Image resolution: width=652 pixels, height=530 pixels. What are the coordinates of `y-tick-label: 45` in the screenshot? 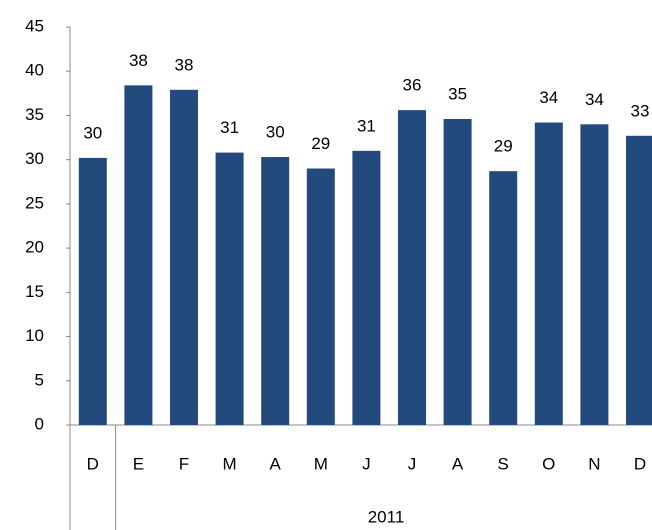 It's located at (34, 25).